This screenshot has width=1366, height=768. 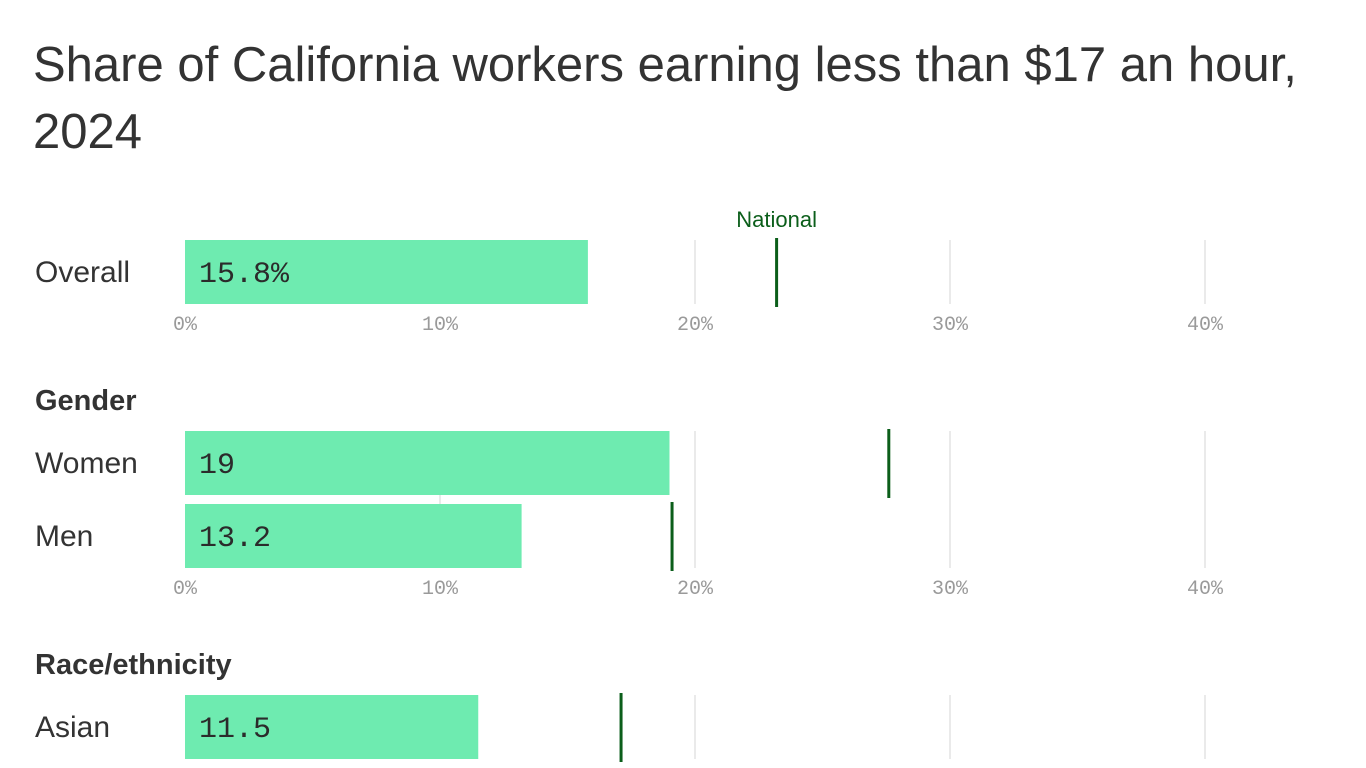 What do you see at coordinates (244, 275) in the screenshot?
I see `value-label: 15.8%` at bounding box center [244, 275].